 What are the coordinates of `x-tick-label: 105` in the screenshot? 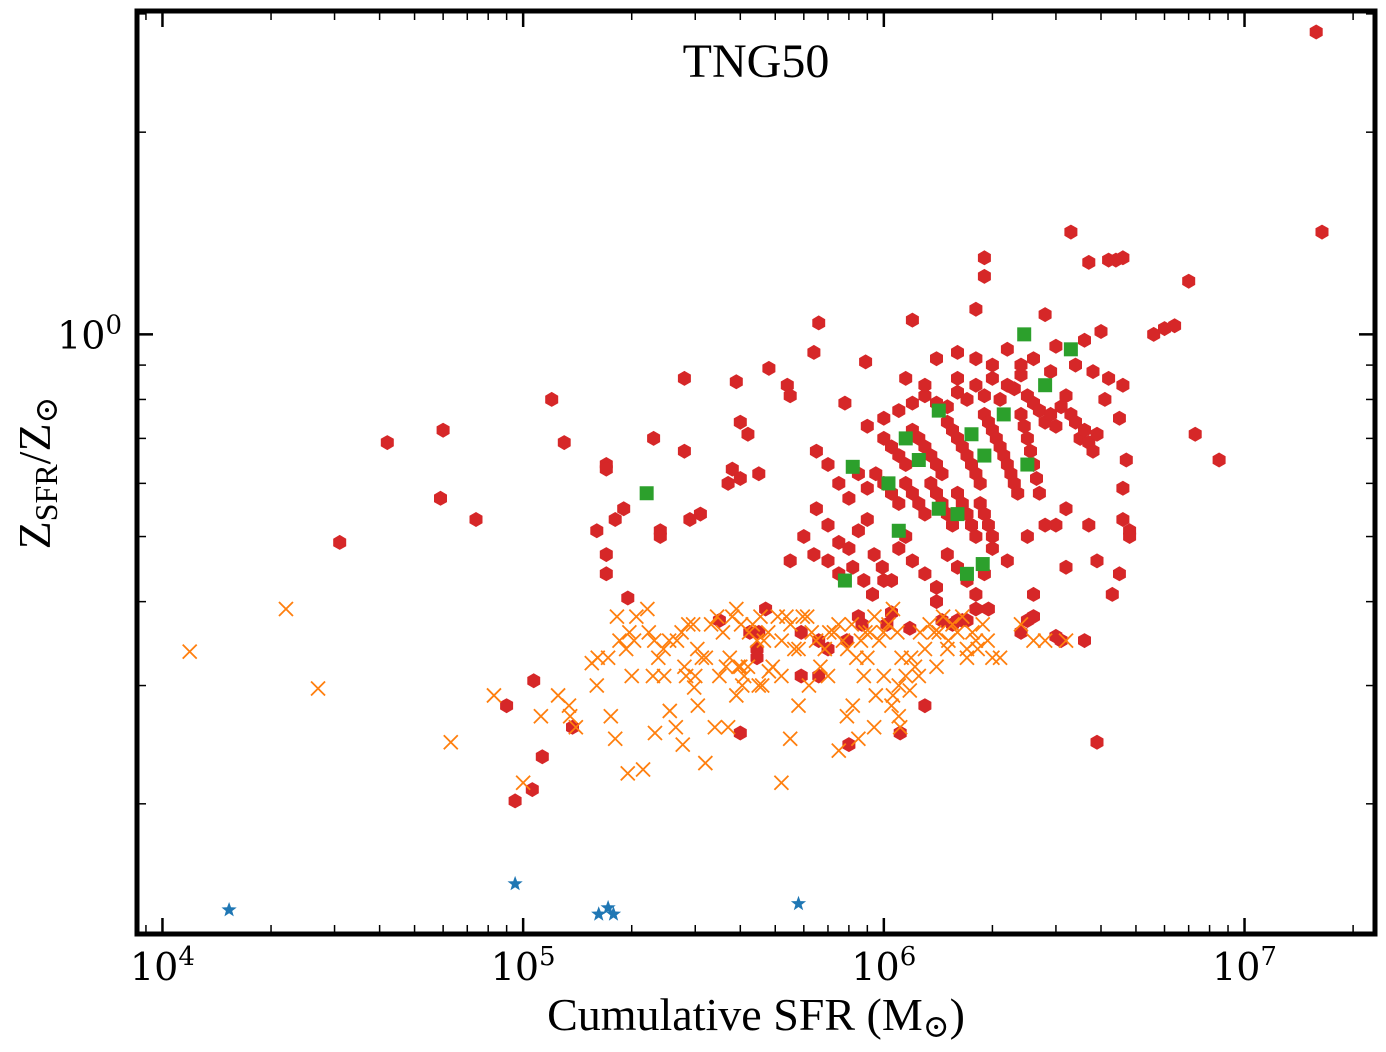 It's located at (523, 965).